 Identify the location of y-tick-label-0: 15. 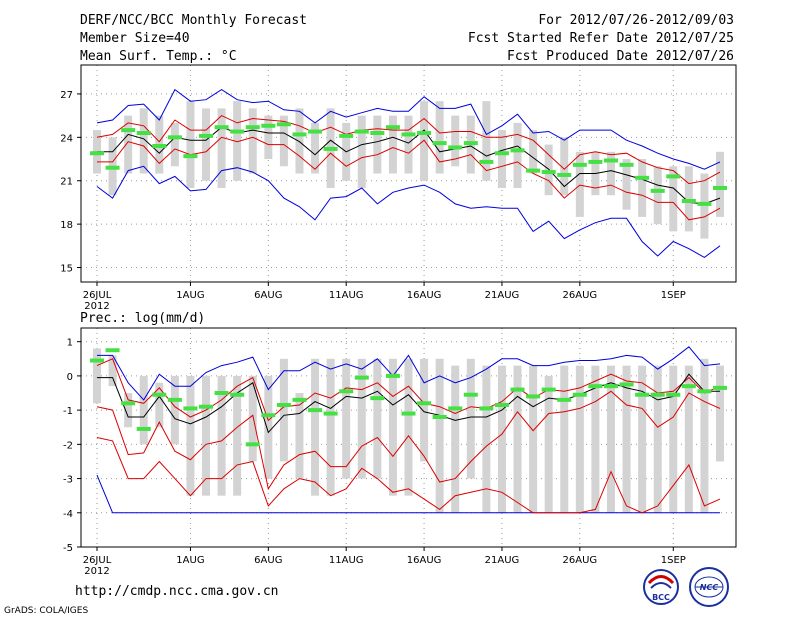
(66, 269).